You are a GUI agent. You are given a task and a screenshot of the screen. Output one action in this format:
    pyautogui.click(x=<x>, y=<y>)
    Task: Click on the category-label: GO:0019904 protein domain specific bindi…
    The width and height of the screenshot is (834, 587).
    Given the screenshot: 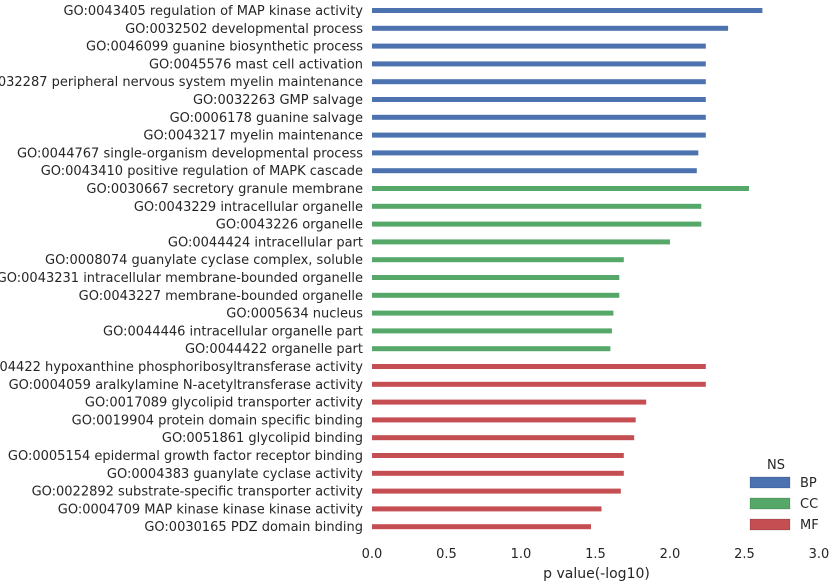 What is the action you would take?
    pyautogui.click(x=217, y=420)
    